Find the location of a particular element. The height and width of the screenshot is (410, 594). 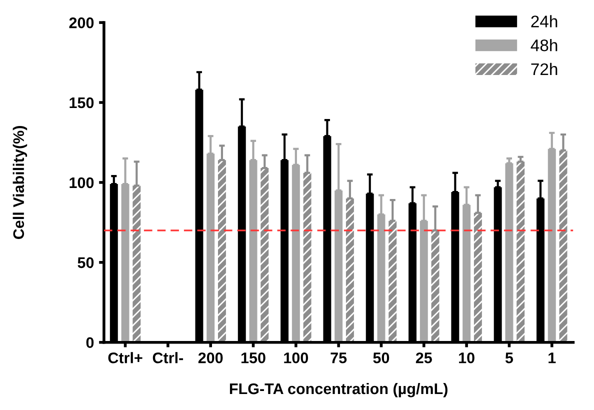

legend-label: 48h is located at coordinates (544, 45).